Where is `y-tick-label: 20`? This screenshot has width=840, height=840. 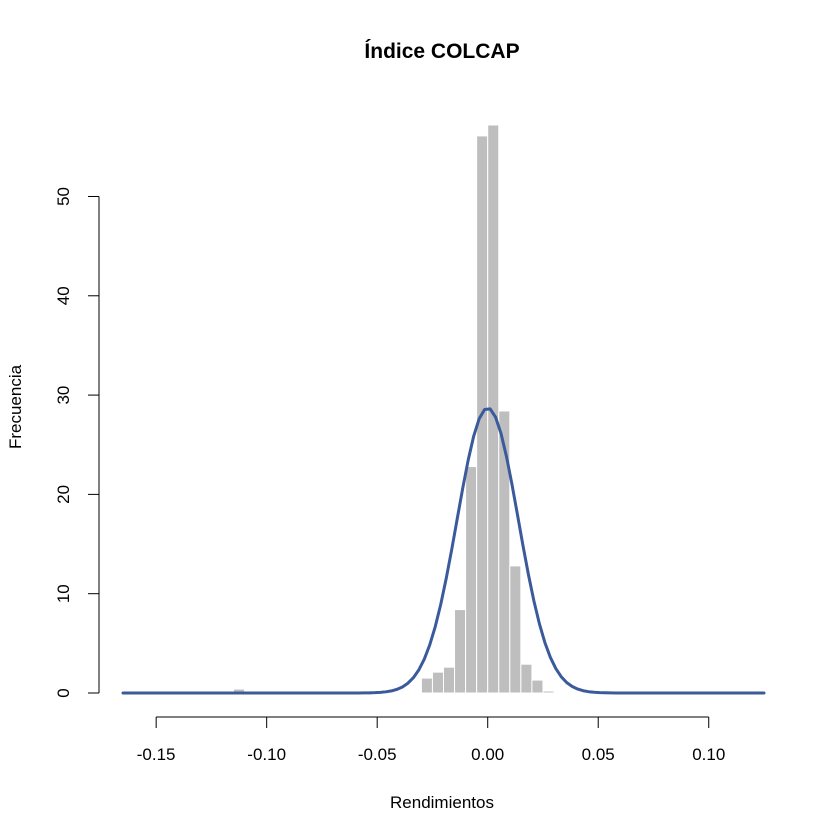
y-tick-label: 20 is located at coordinates (63, 494).